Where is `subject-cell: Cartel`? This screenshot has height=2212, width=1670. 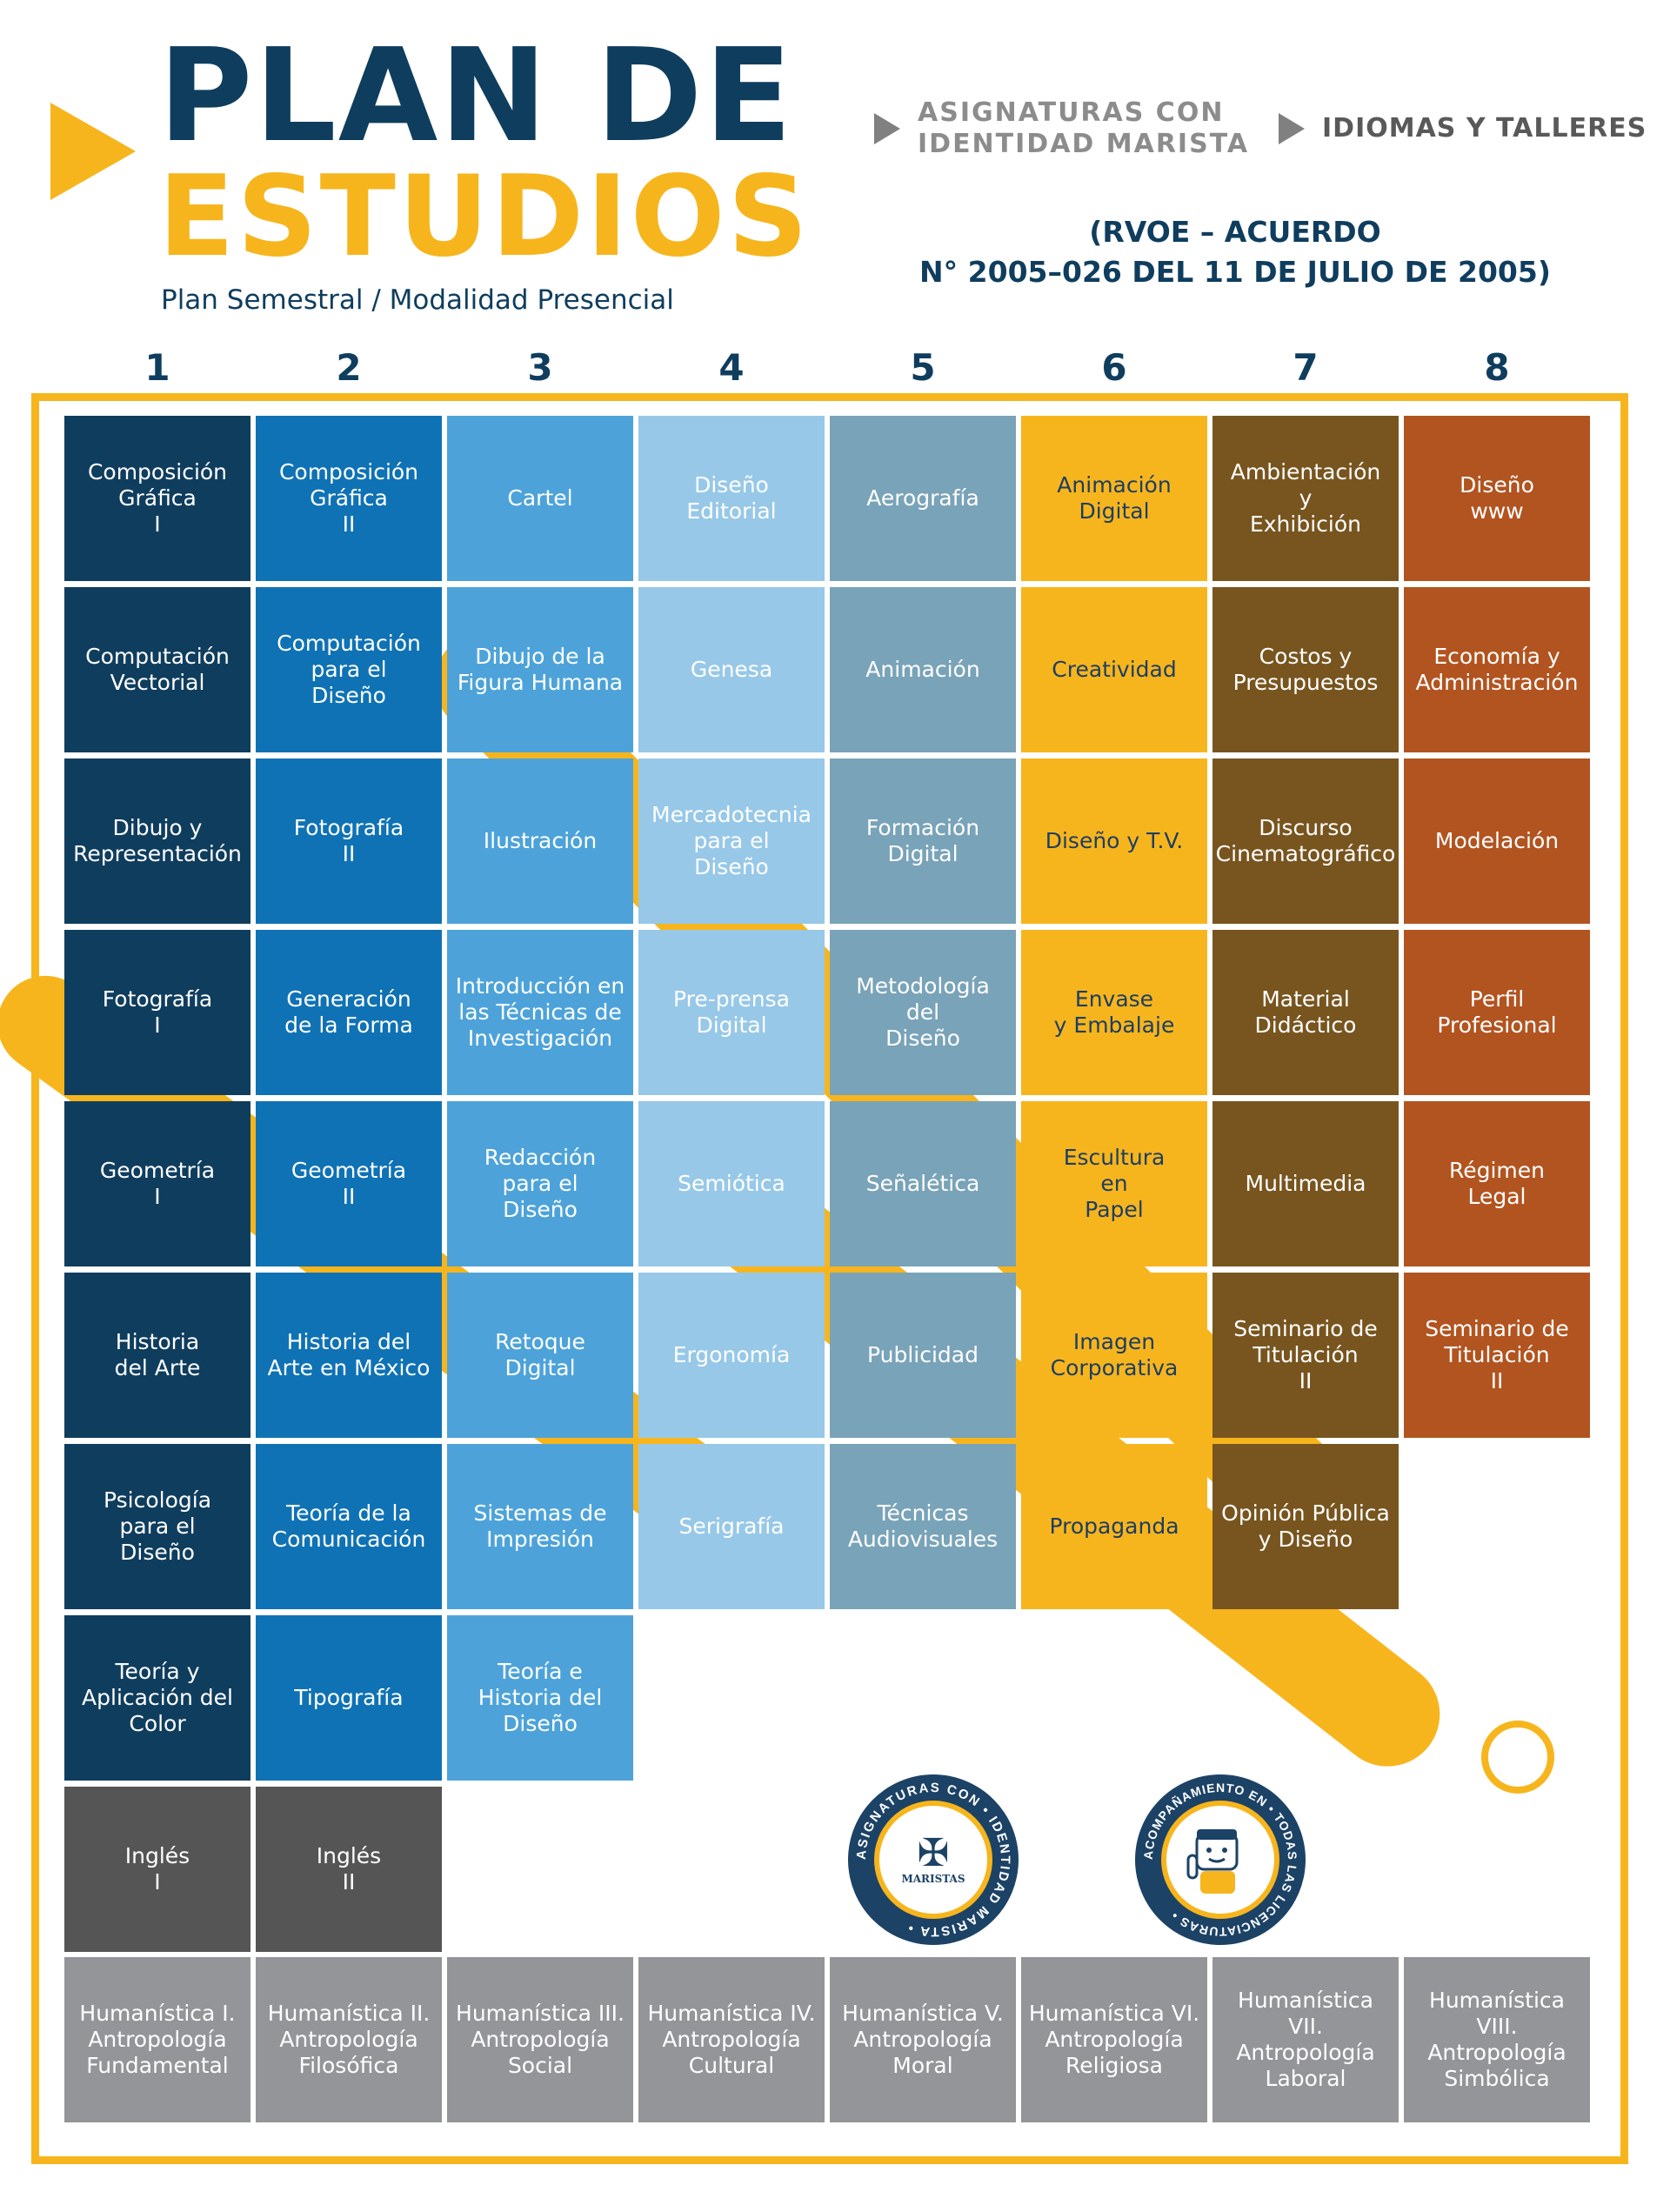 subject-cell: Cartel is located at coordinates (540, 499).